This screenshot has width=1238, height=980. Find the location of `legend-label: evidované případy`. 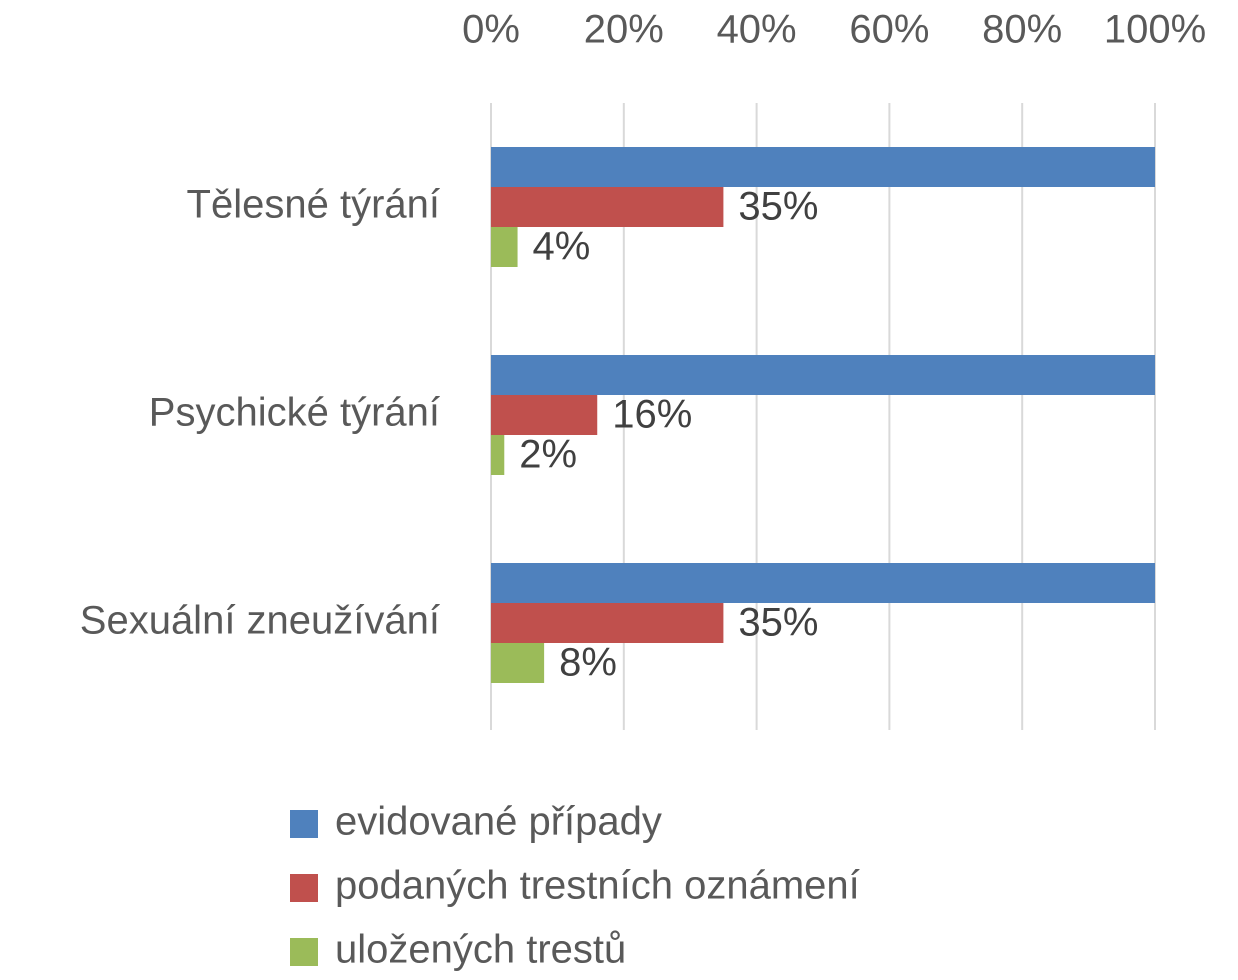

legend-label: evidované případy is located at coordinates (498, 822).